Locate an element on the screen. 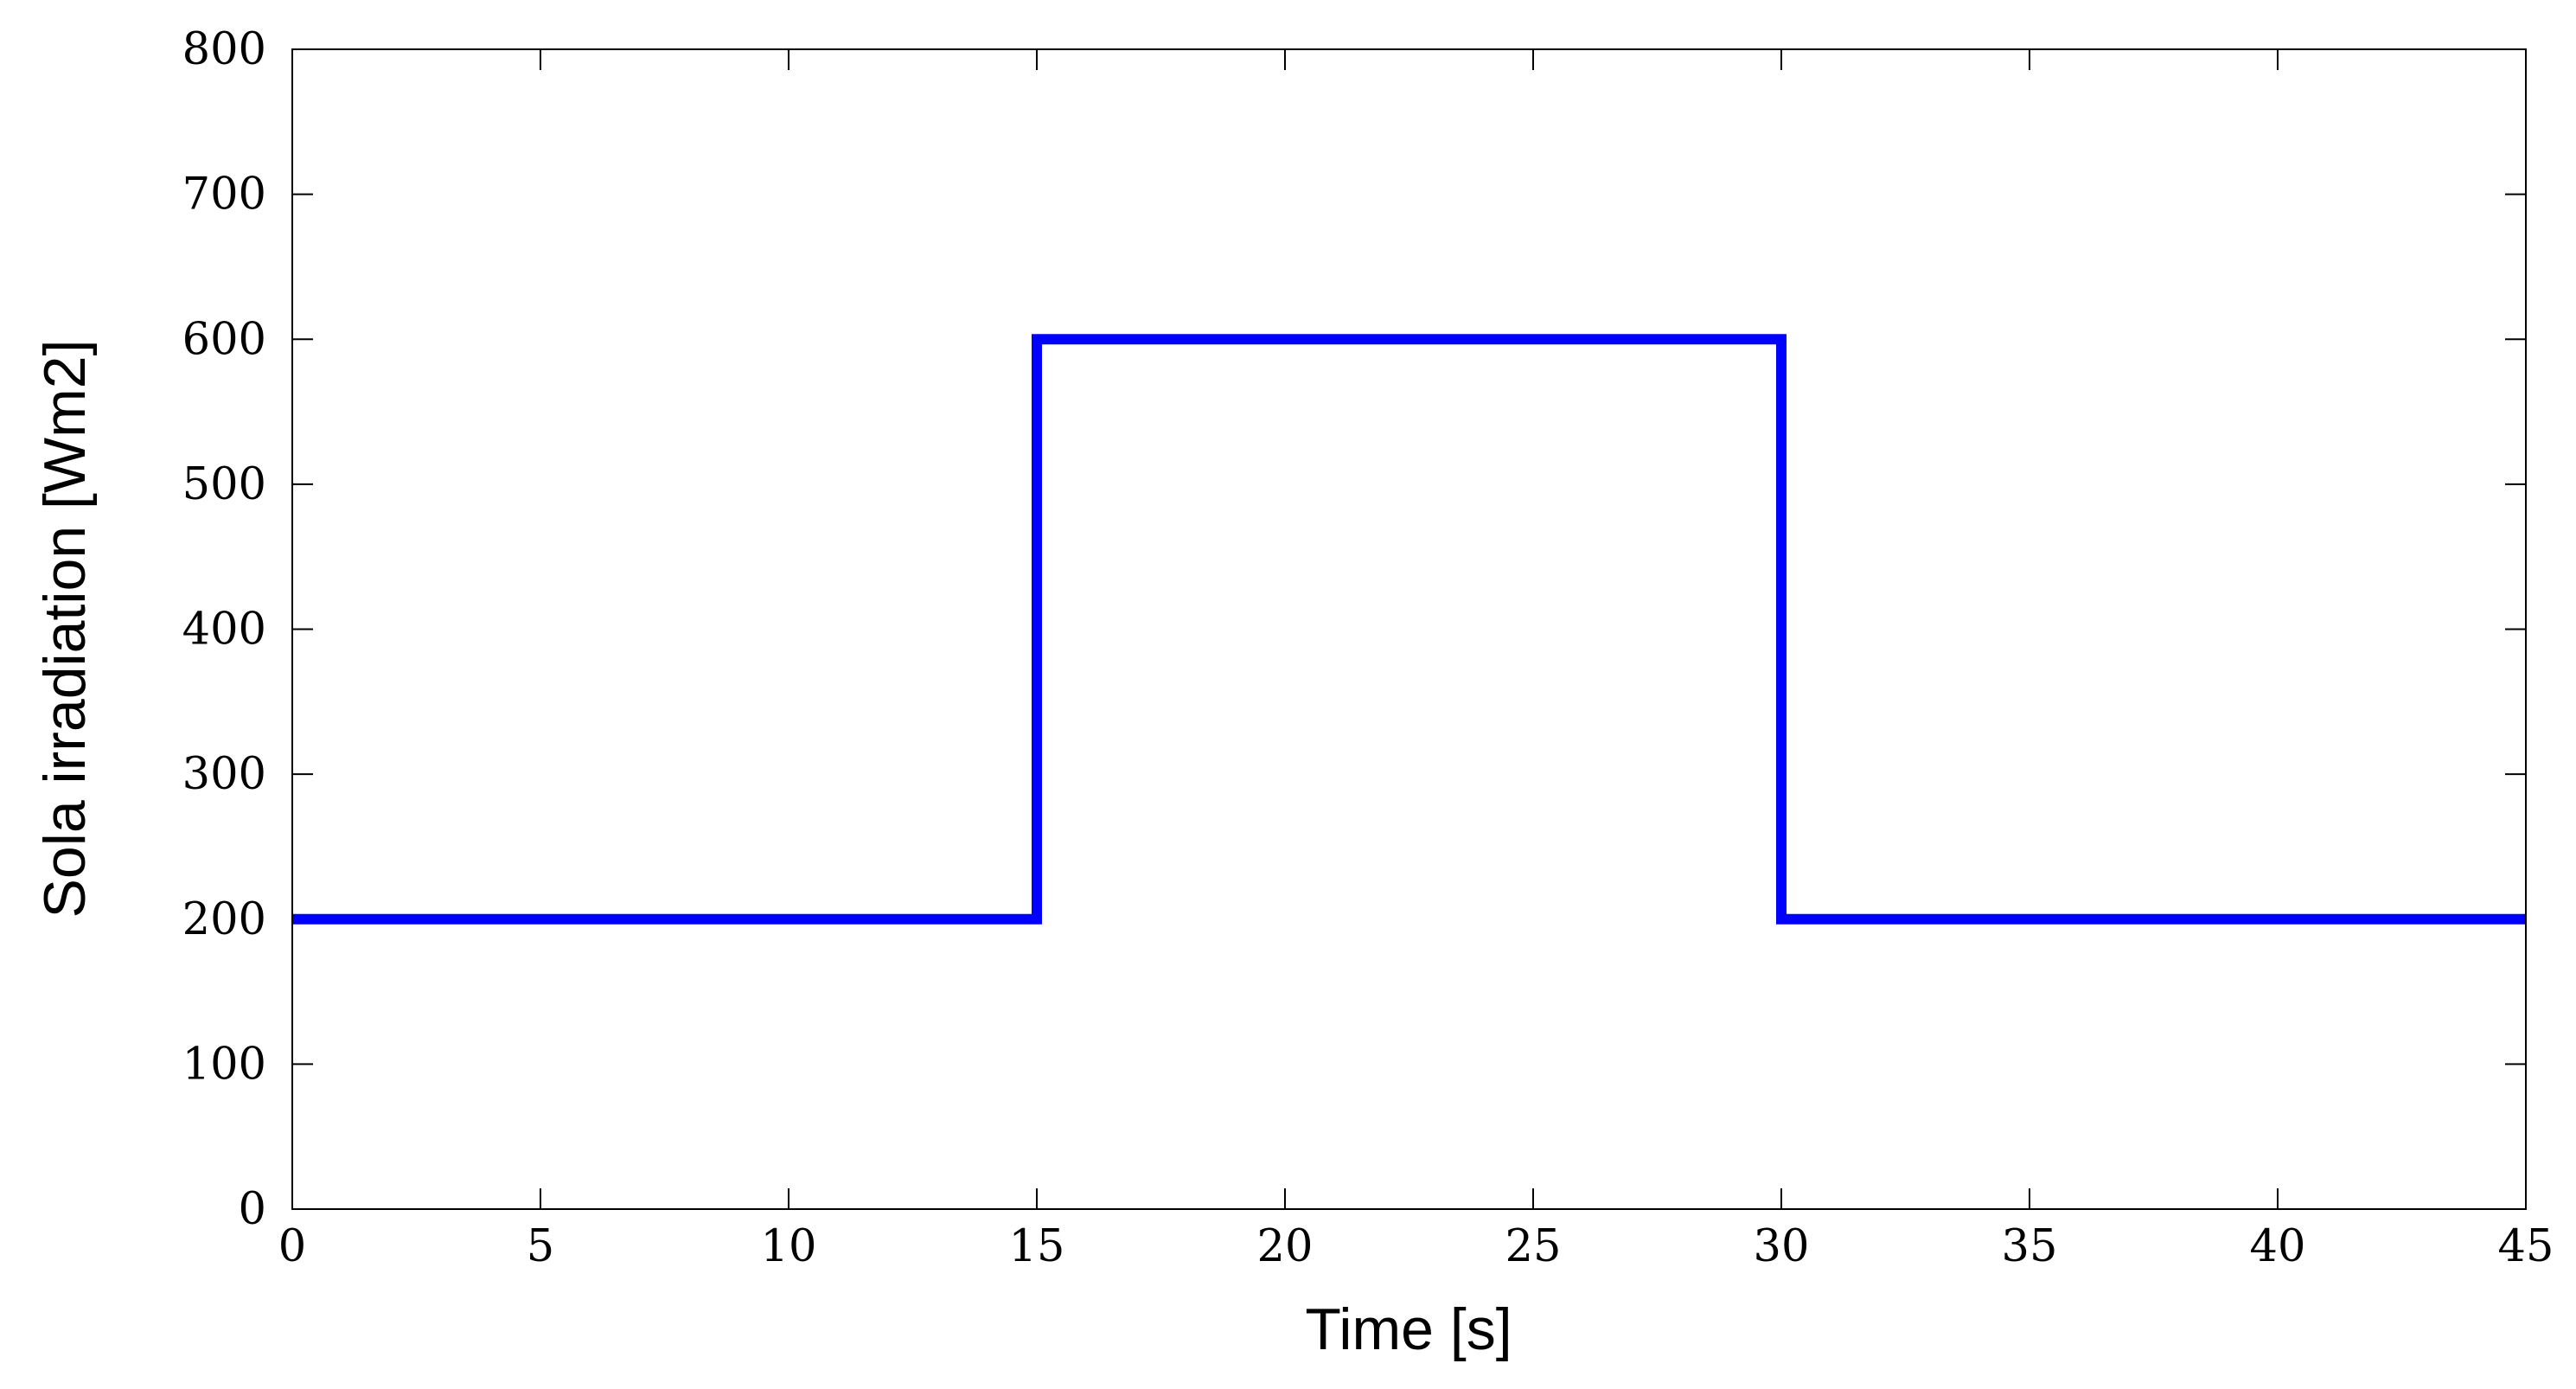 This screenshot has width=2576, height=1389. x-tick-label: 25 is located at coordinates (1534, 1246).